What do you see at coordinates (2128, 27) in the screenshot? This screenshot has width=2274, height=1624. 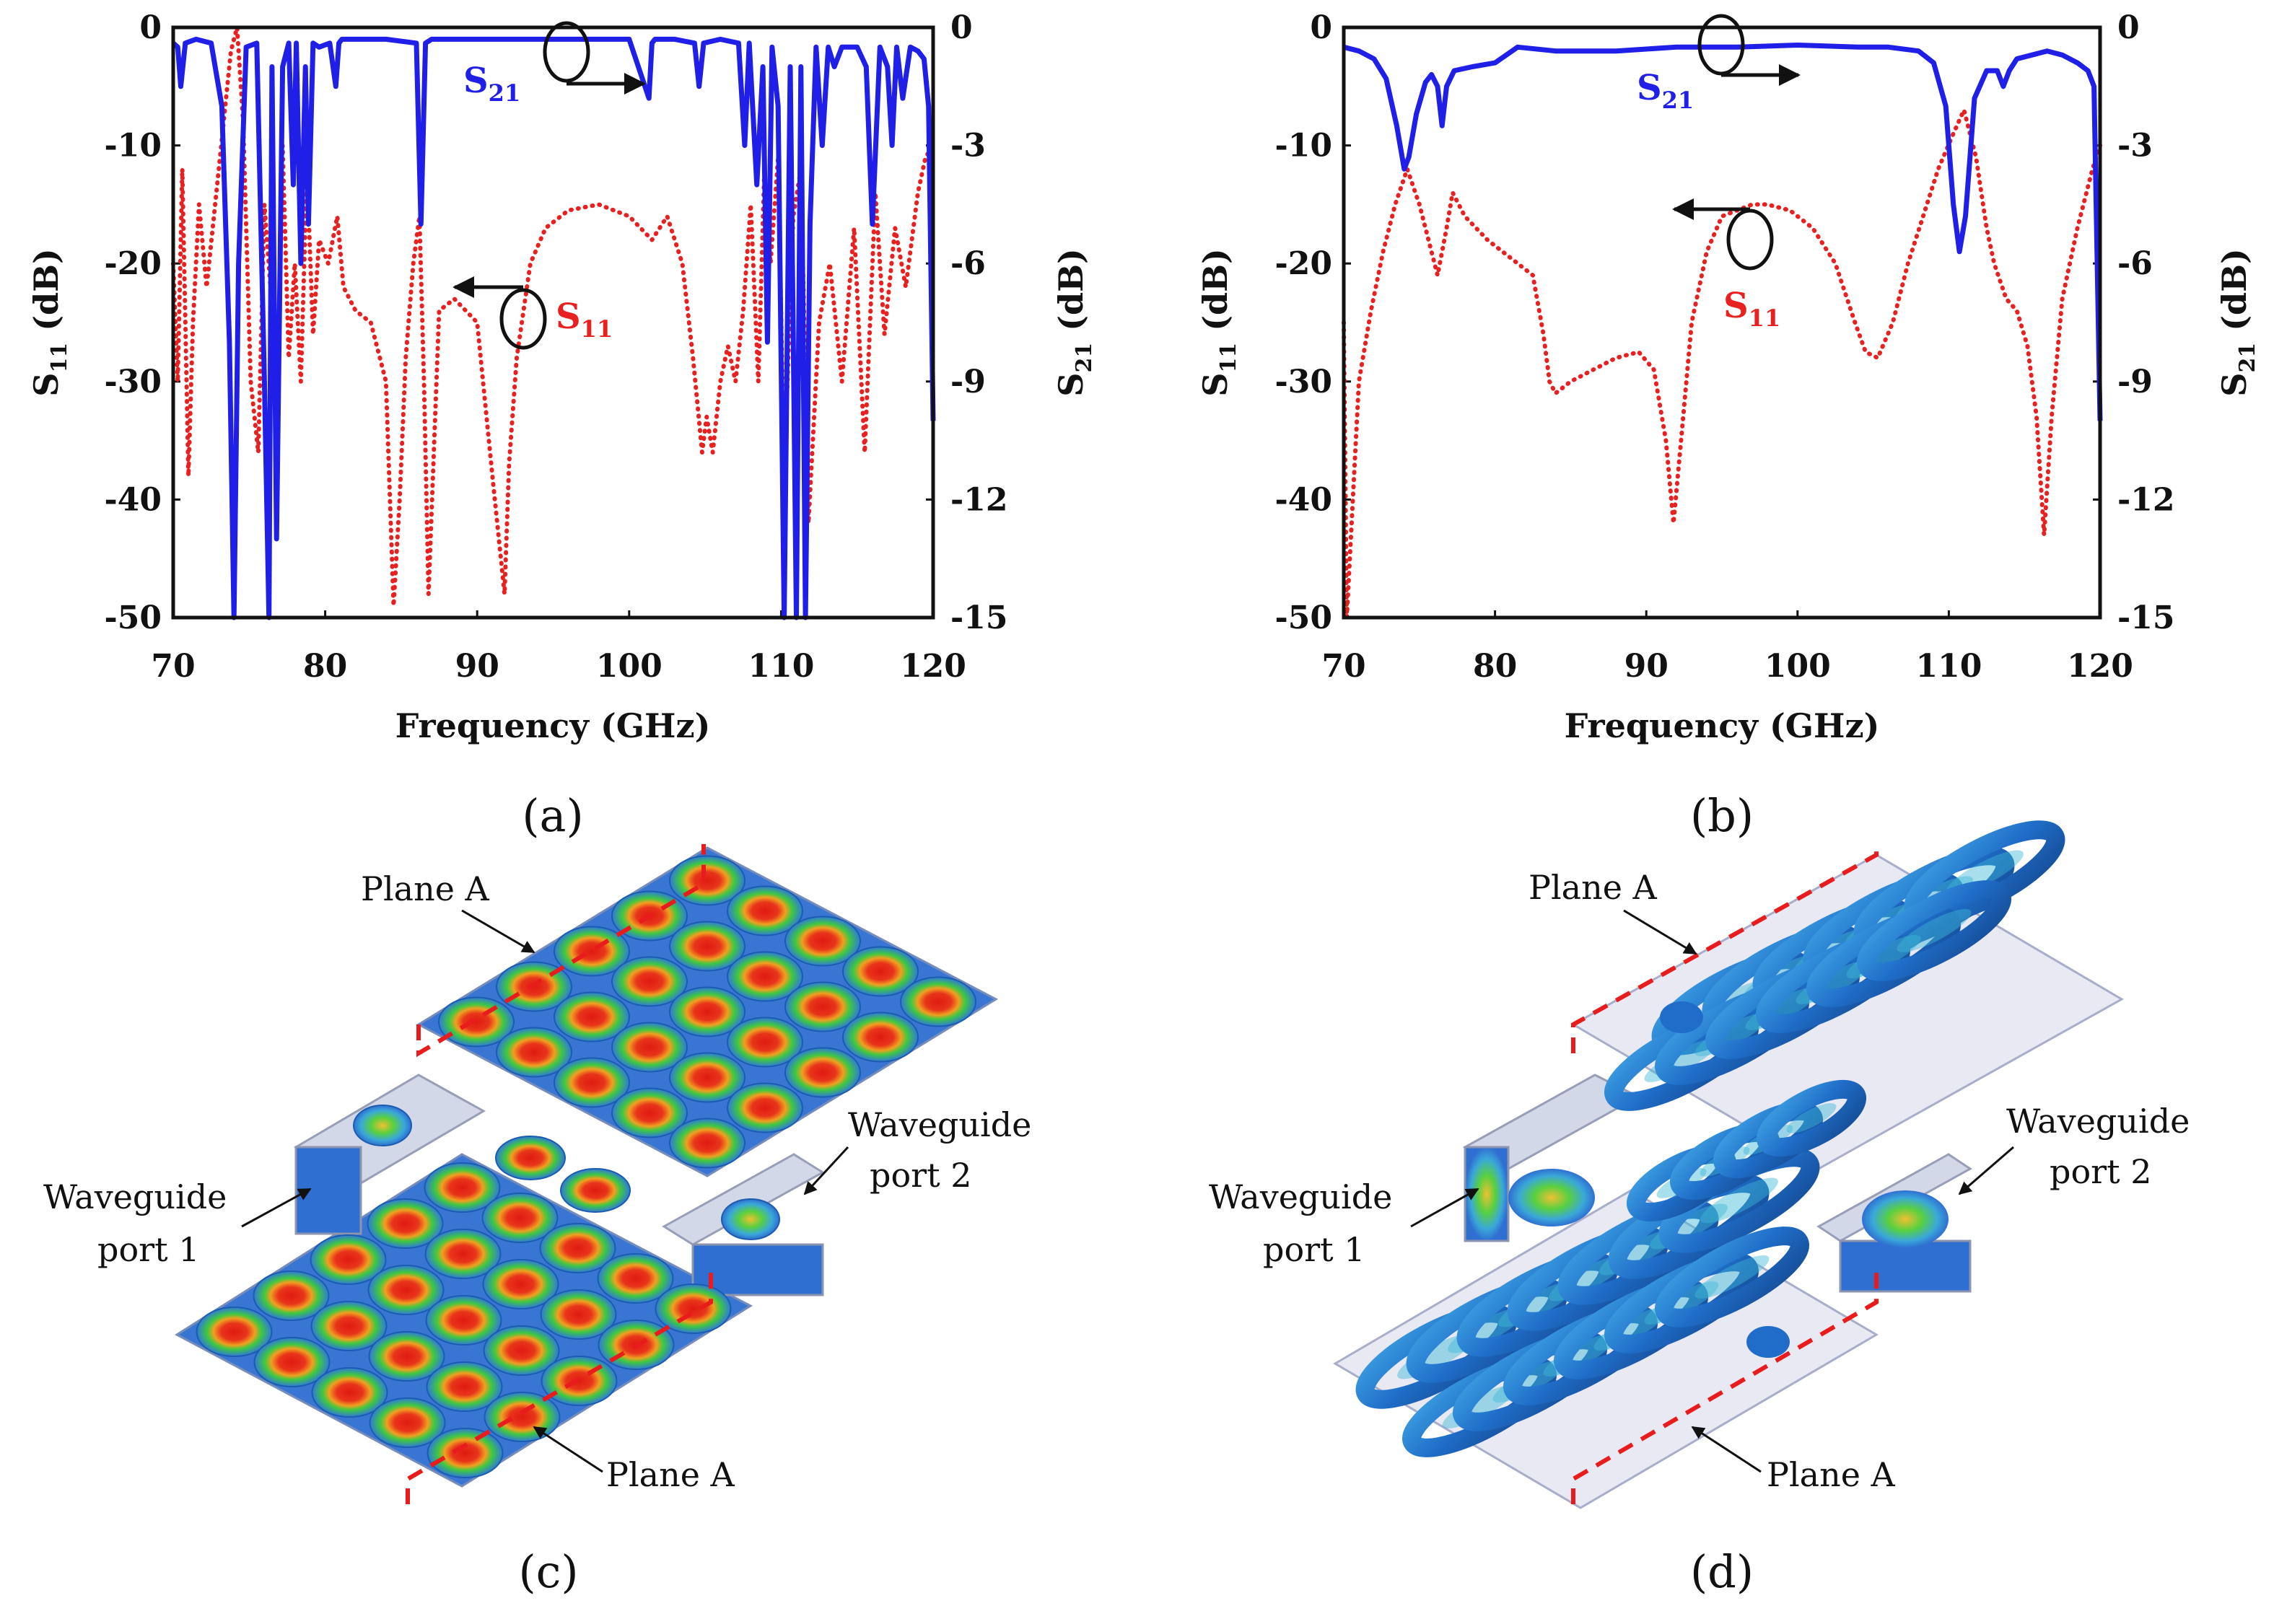 I see `chart-b-ytick-right-label: 0` at bounding box center [2128, 27].